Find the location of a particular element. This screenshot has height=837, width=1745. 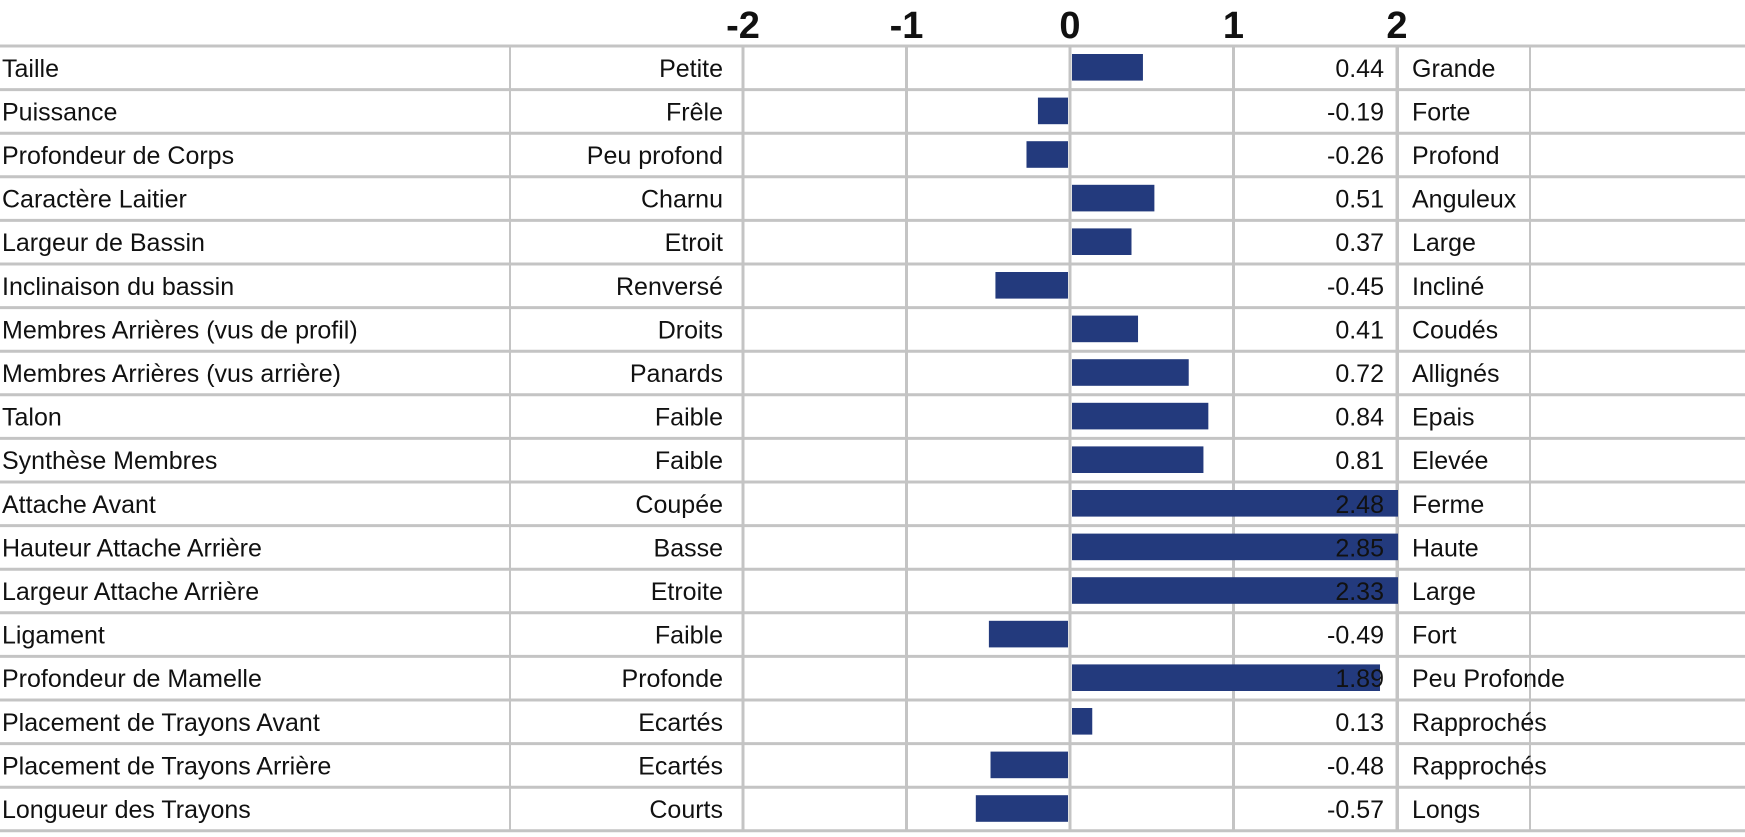

low-extreme-label: Petite is located at coordinates (691, 69).